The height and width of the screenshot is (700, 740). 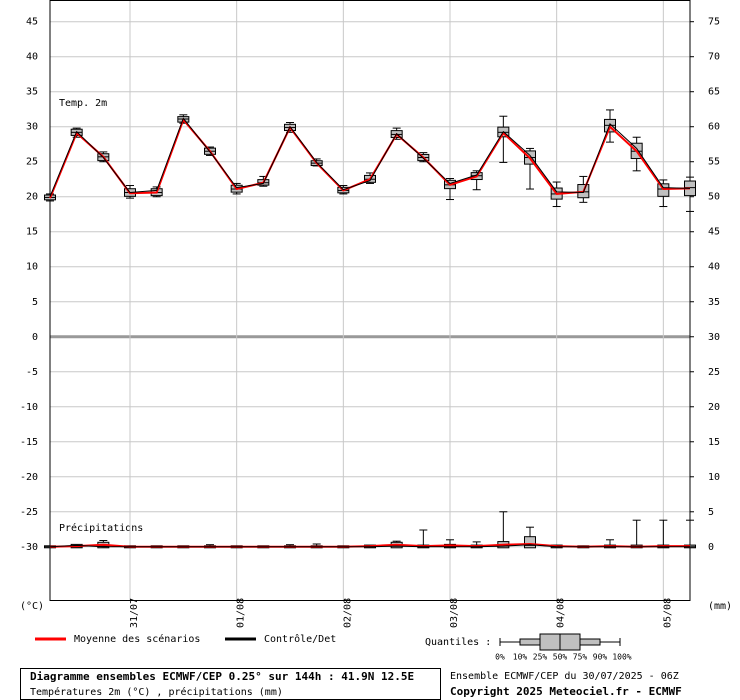 I want to click on box, so click(x=663, y=193).